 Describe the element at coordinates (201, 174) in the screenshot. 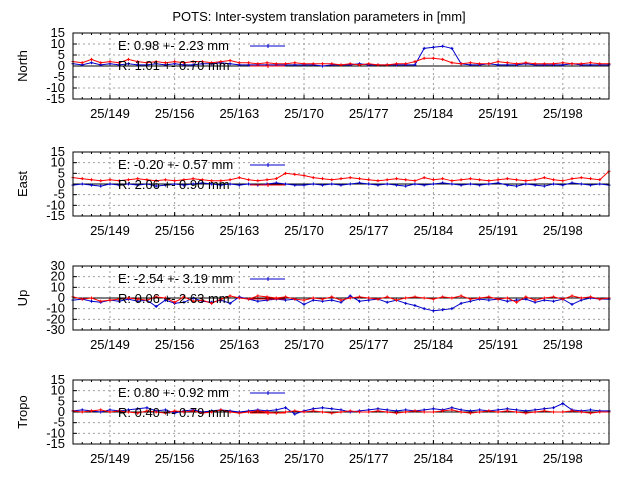

I see `legend: E: -0.20 +- 0.57 mm R: 2.06 +- 0.90 mm` at that location.